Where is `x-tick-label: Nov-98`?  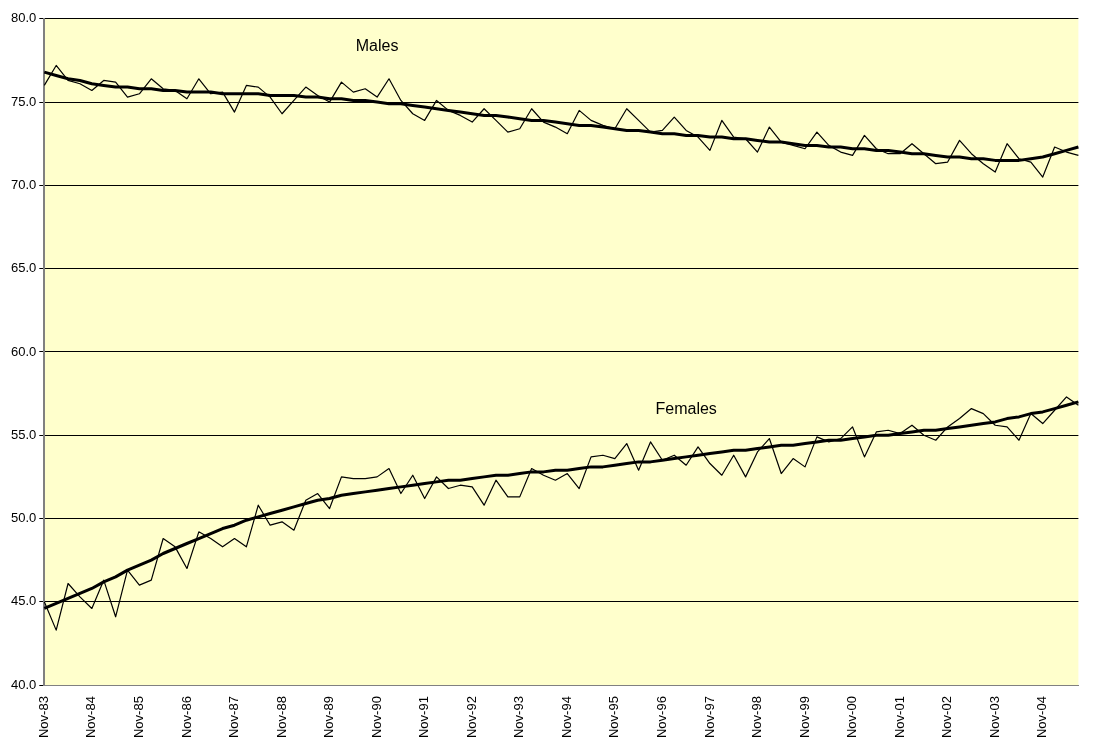
x-tick-label: Nov-98 is located at coordinates (757, 717).